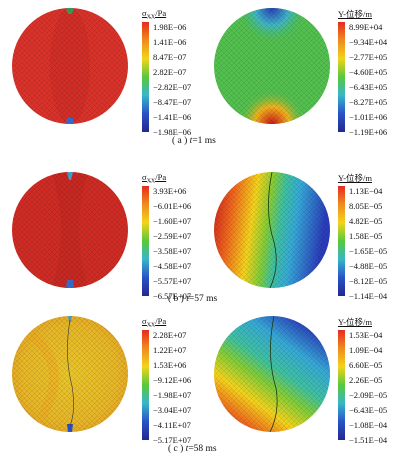 The image size is (418, 460). I want to click on legend-label: 6.60E−05, so click(366, 365).